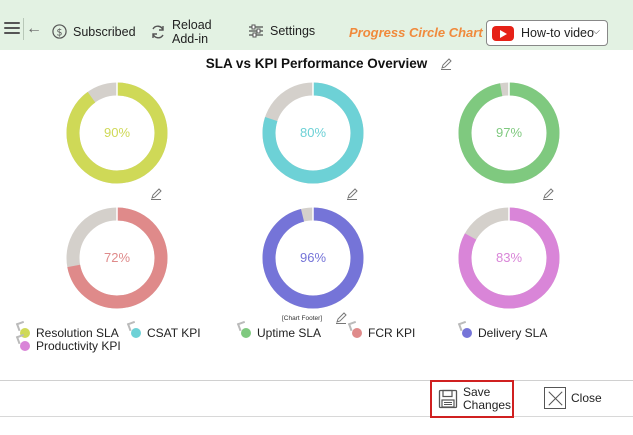 This screenshot has width=633, height=435. What do you see at coordinates (289, 333) in the screenshot?
I see `legend-label: Uptime SLA` at bounding box center [289, 333].